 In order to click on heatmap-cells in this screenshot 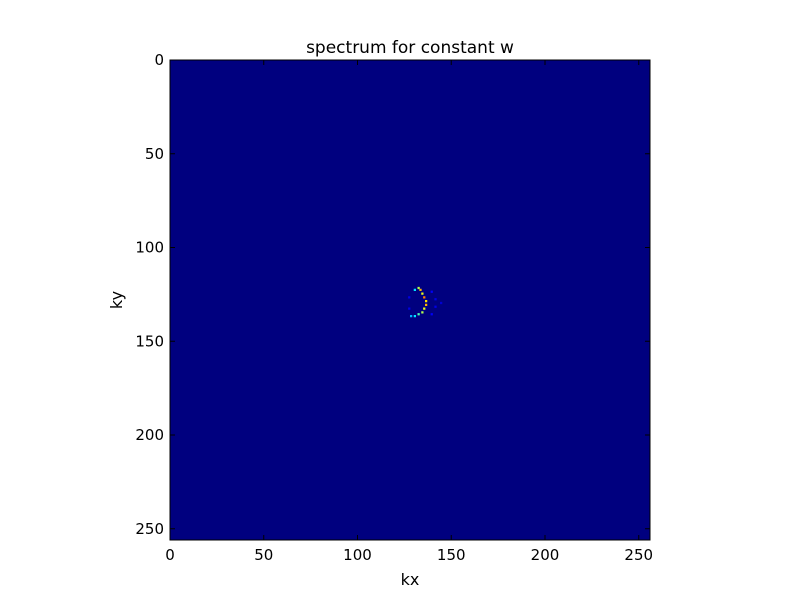, I will do `click(425, 302)`.